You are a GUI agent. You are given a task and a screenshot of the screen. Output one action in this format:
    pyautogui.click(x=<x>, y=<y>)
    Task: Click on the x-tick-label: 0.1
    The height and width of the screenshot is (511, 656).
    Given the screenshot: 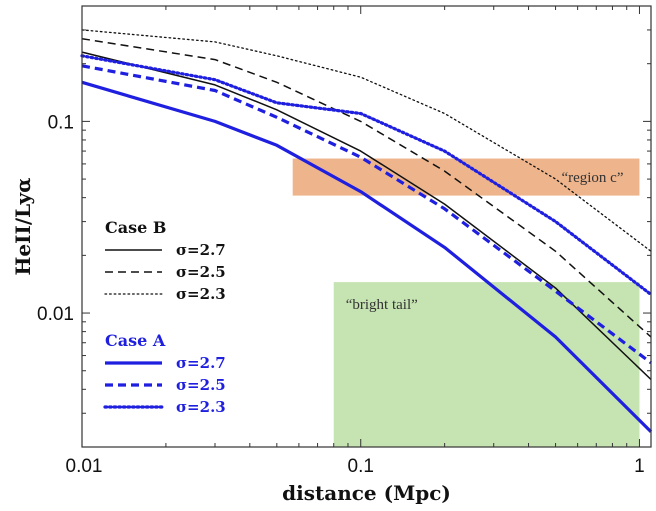 What is the action you would take?
    pyautogui.click(x=361, y=466)
    